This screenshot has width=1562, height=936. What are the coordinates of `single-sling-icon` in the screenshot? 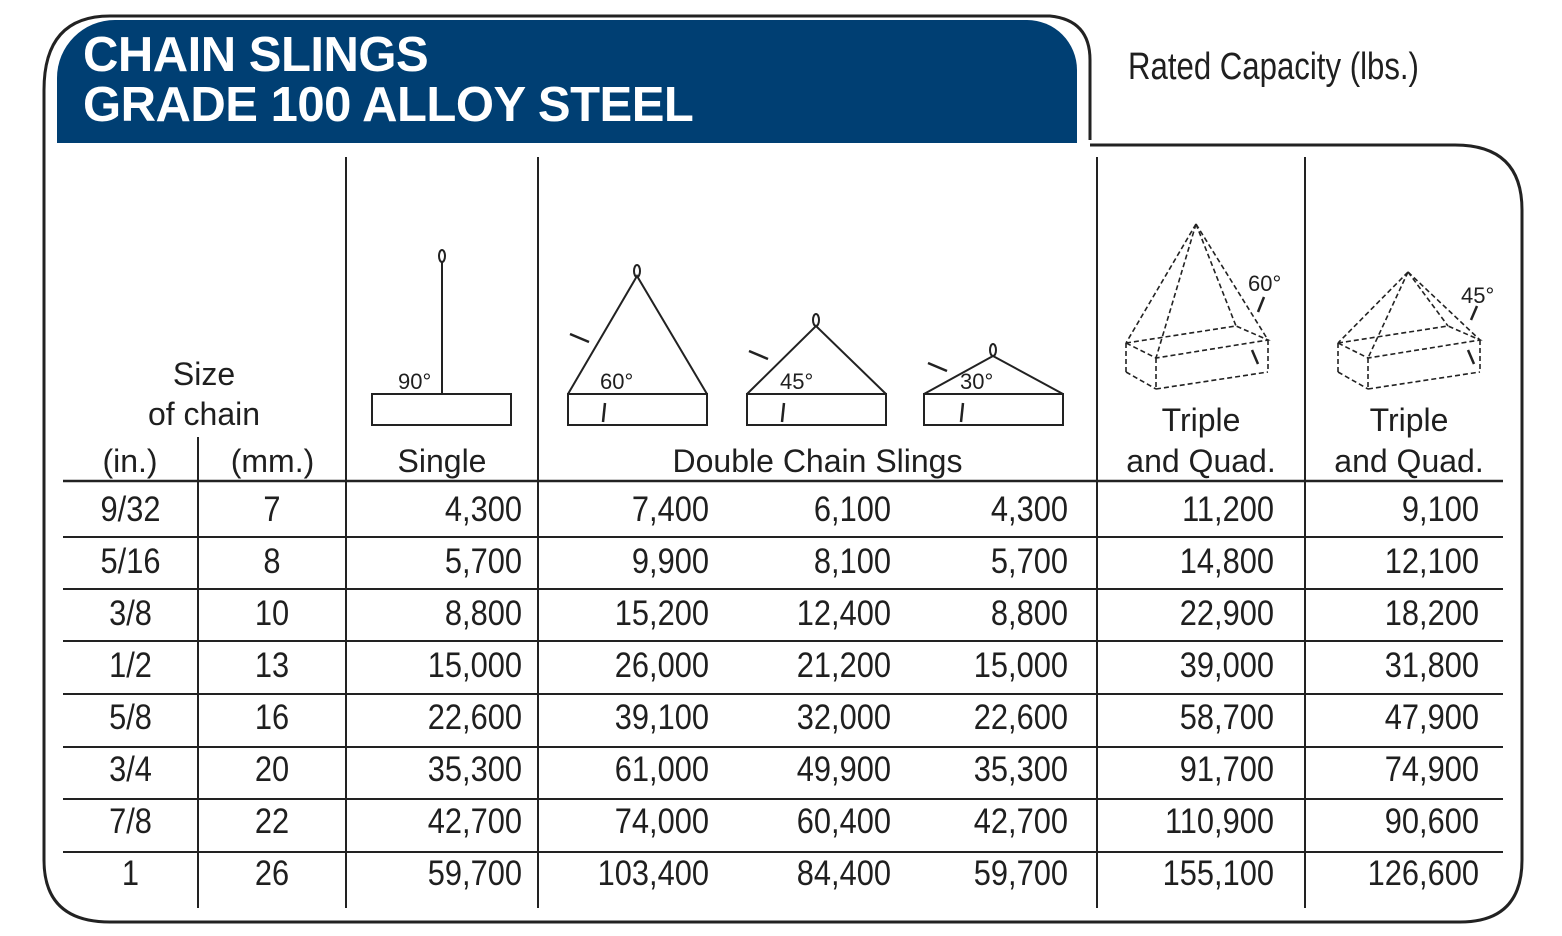 It's located at (441, 337).